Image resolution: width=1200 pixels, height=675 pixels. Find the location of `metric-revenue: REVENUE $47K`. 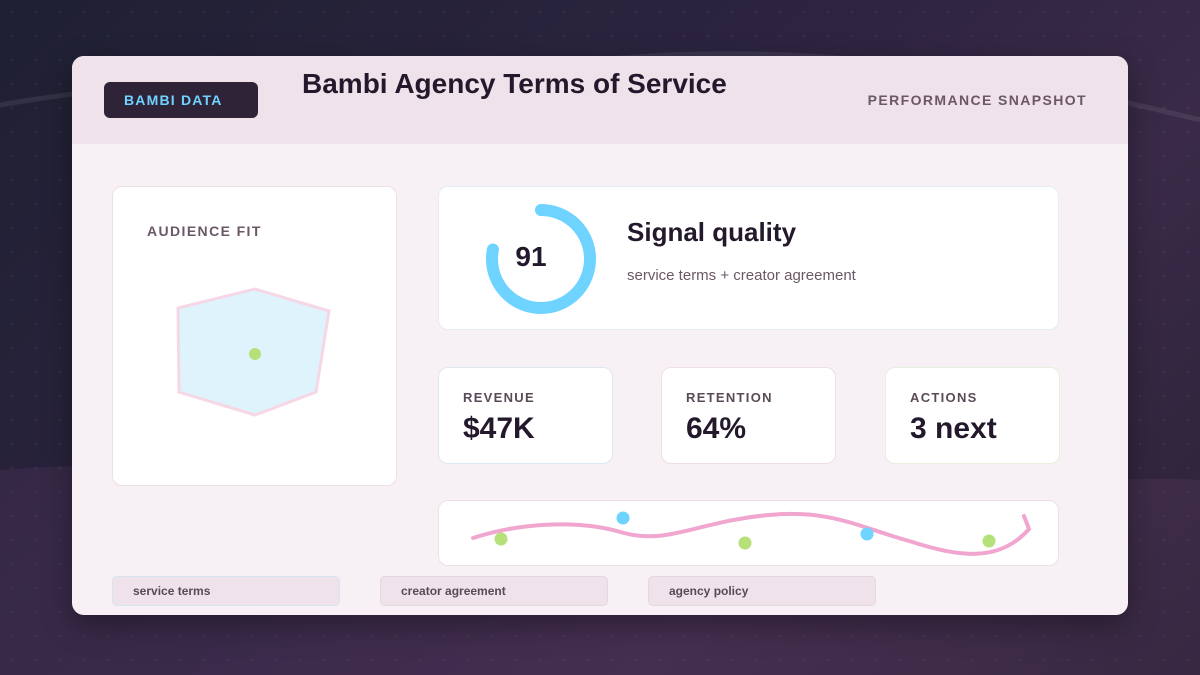

metric-revenue: REVENUE $47K is located at coordinates (525, 415).